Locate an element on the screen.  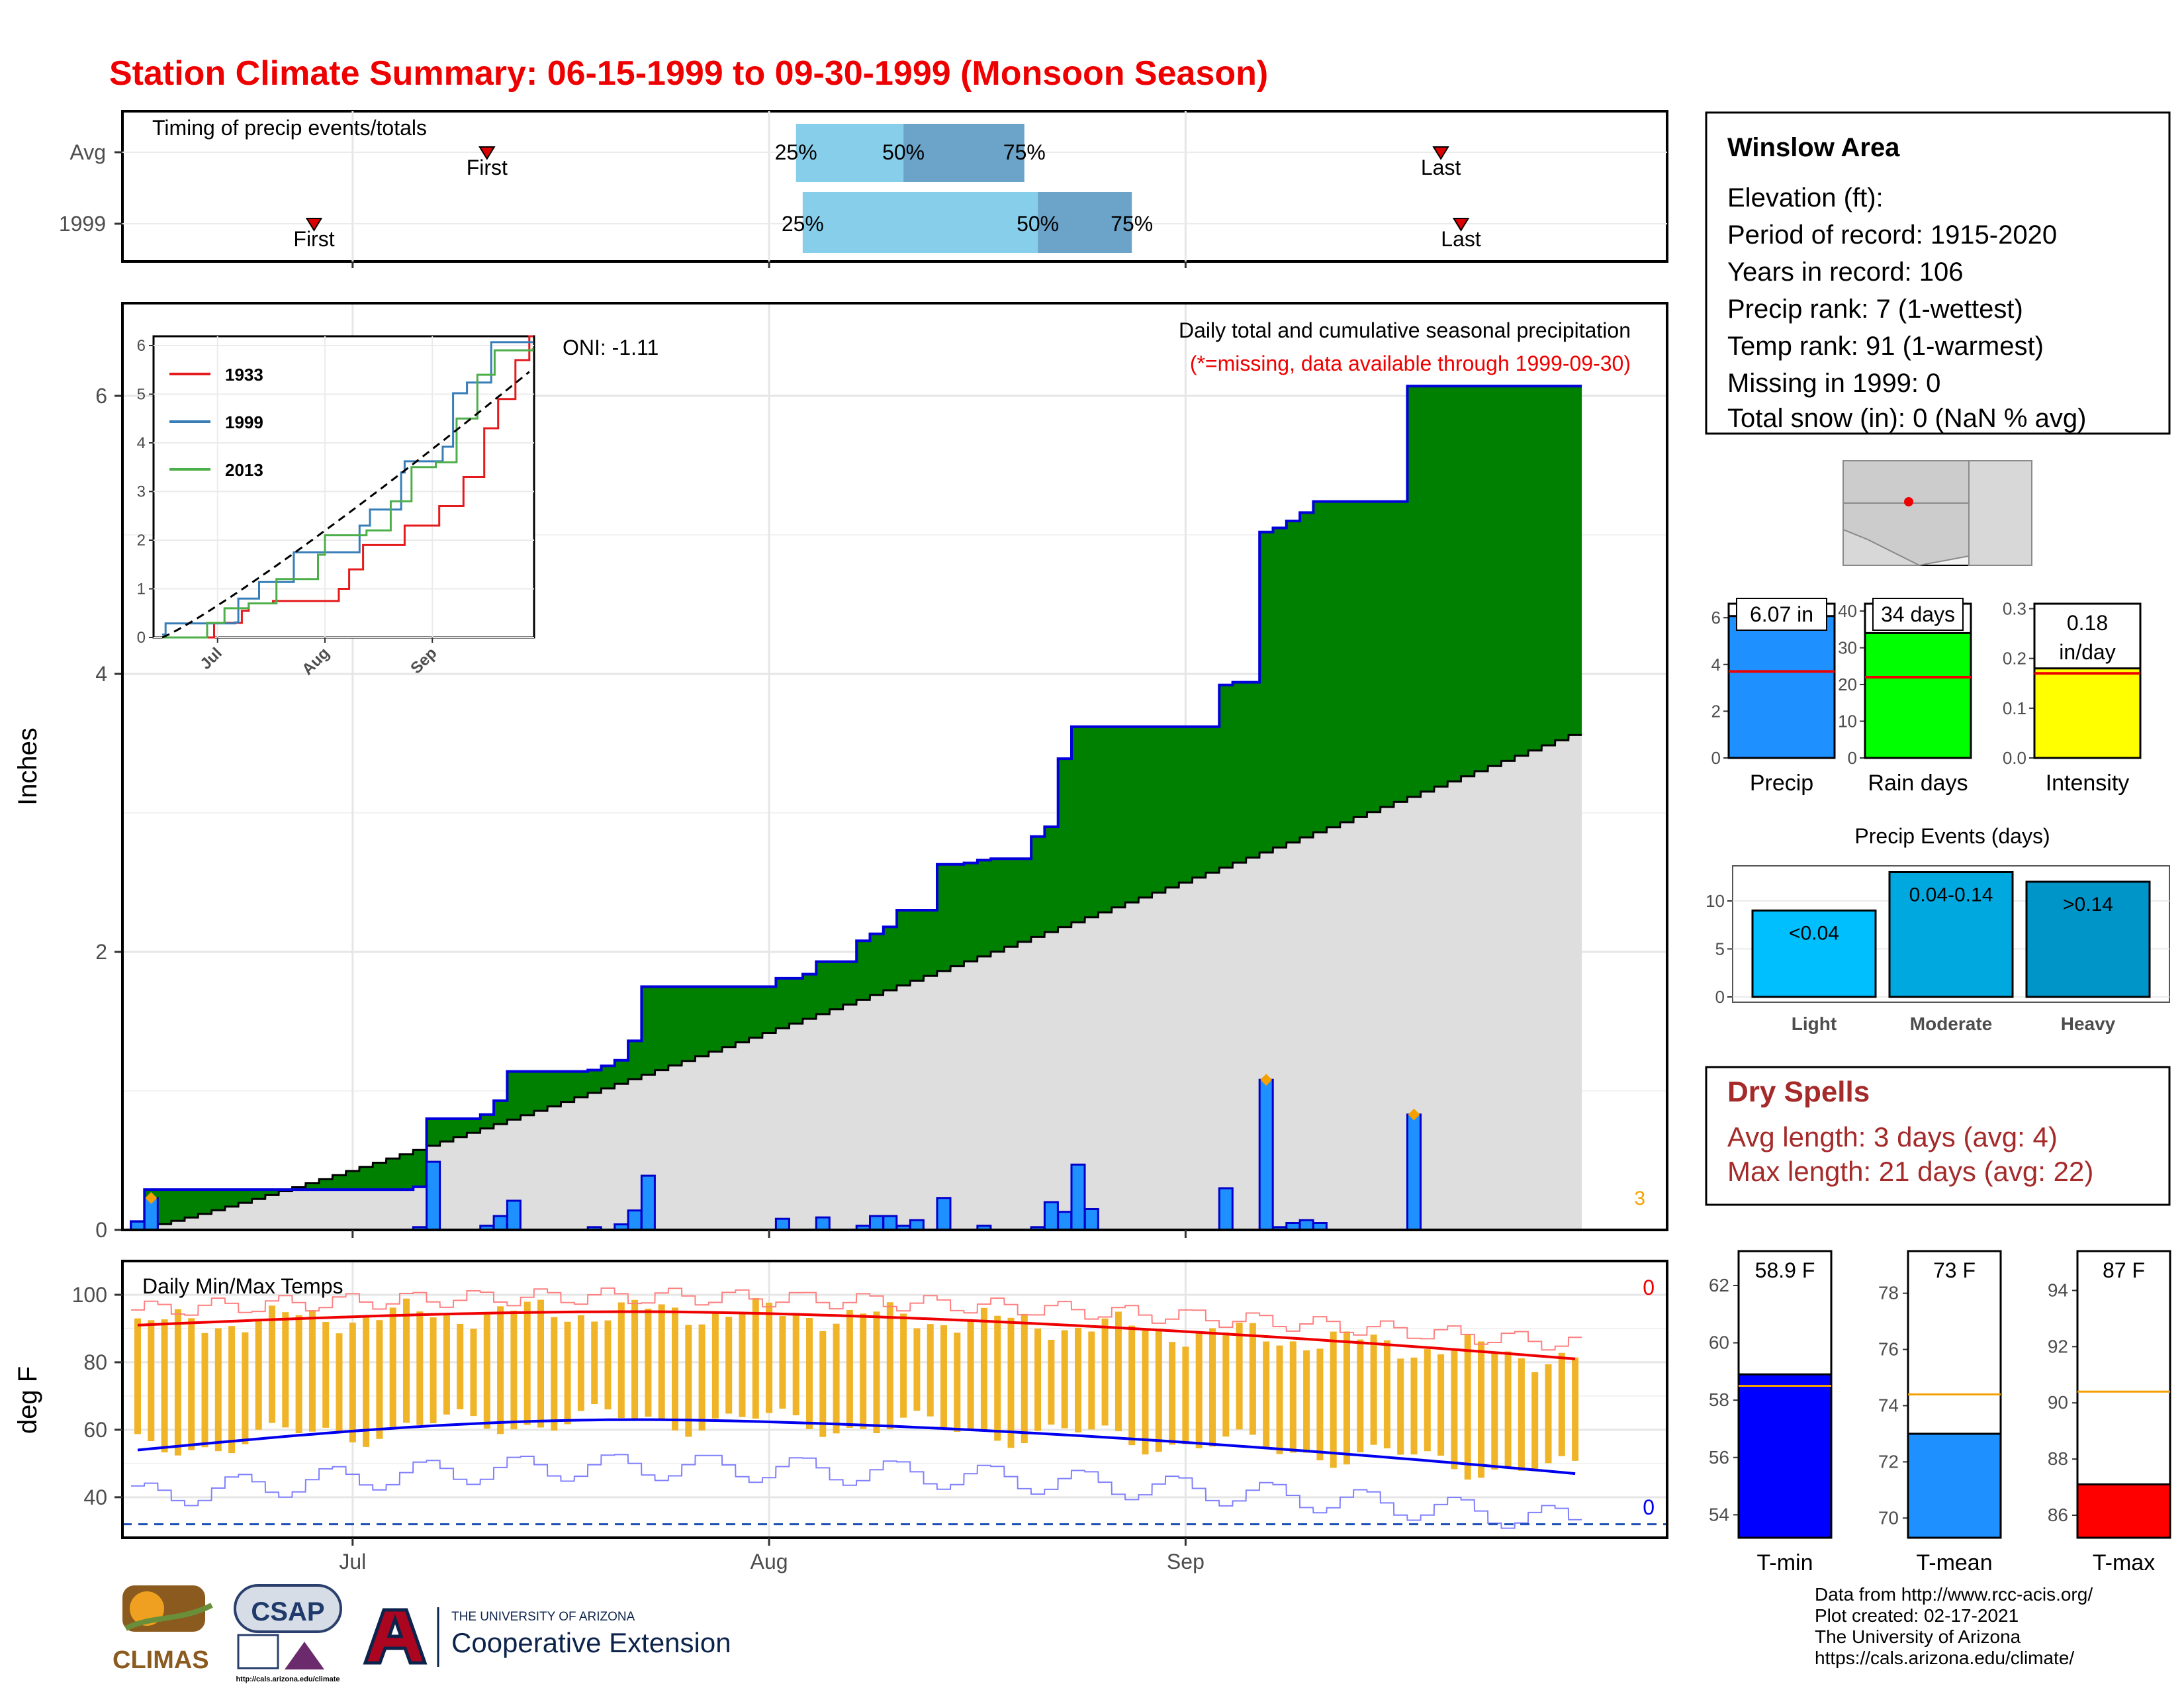
temp-bar-t-max: 86 88 90 92 94 87 F T-max is located at coordinates (2109, 1412).